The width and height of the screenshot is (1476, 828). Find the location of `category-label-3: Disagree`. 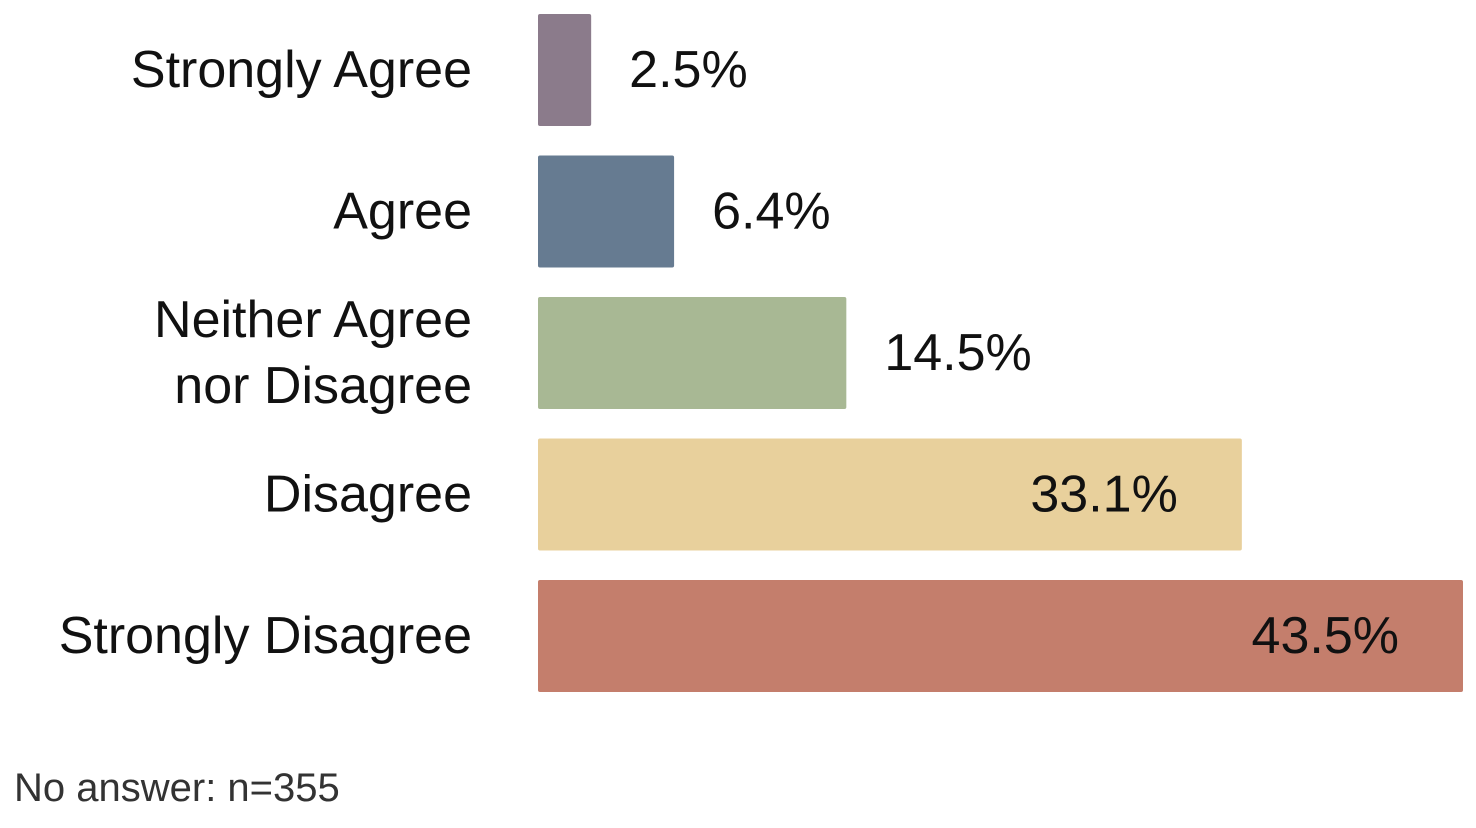

category-label-3: Disagree is located at coordinates (368, 495).